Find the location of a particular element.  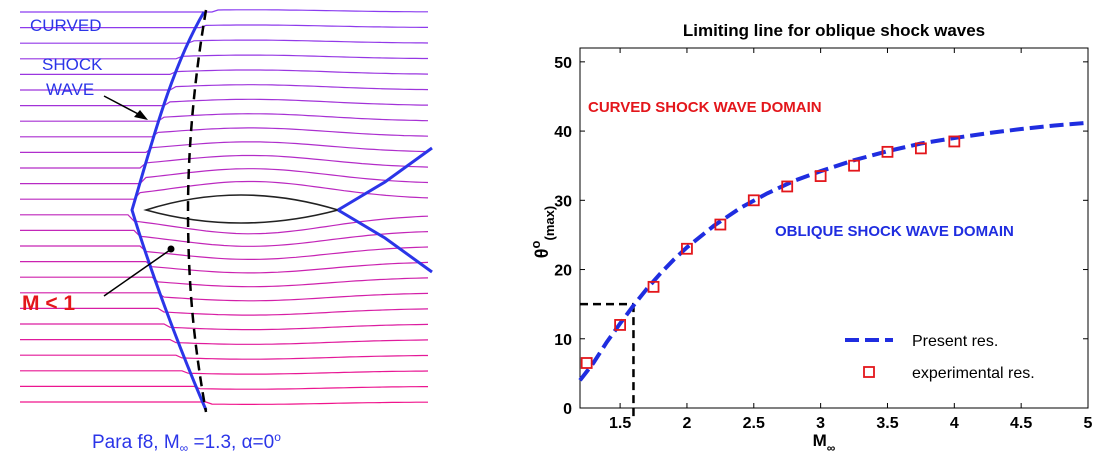

curved-domain-label: CURVED SHOCK WAVE DOMAIN is located at coordinates (705, 107).